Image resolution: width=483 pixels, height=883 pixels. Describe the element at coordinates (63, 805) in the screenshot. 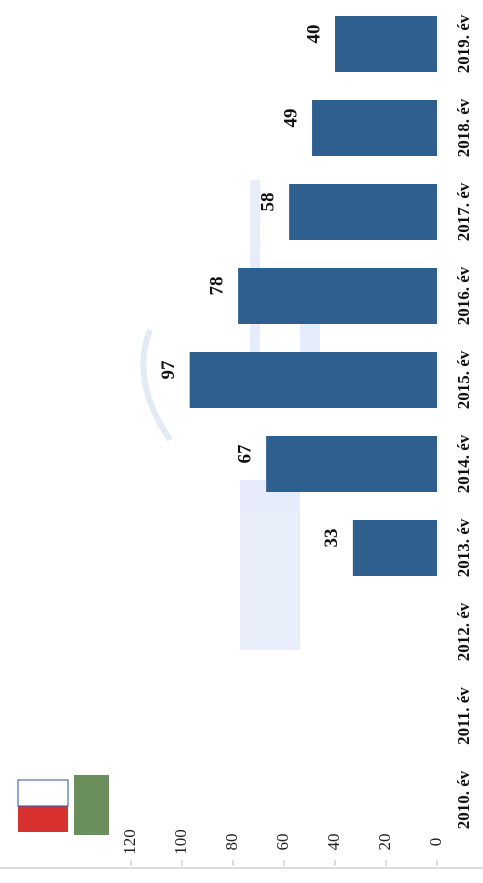

I see `logo` at that location.